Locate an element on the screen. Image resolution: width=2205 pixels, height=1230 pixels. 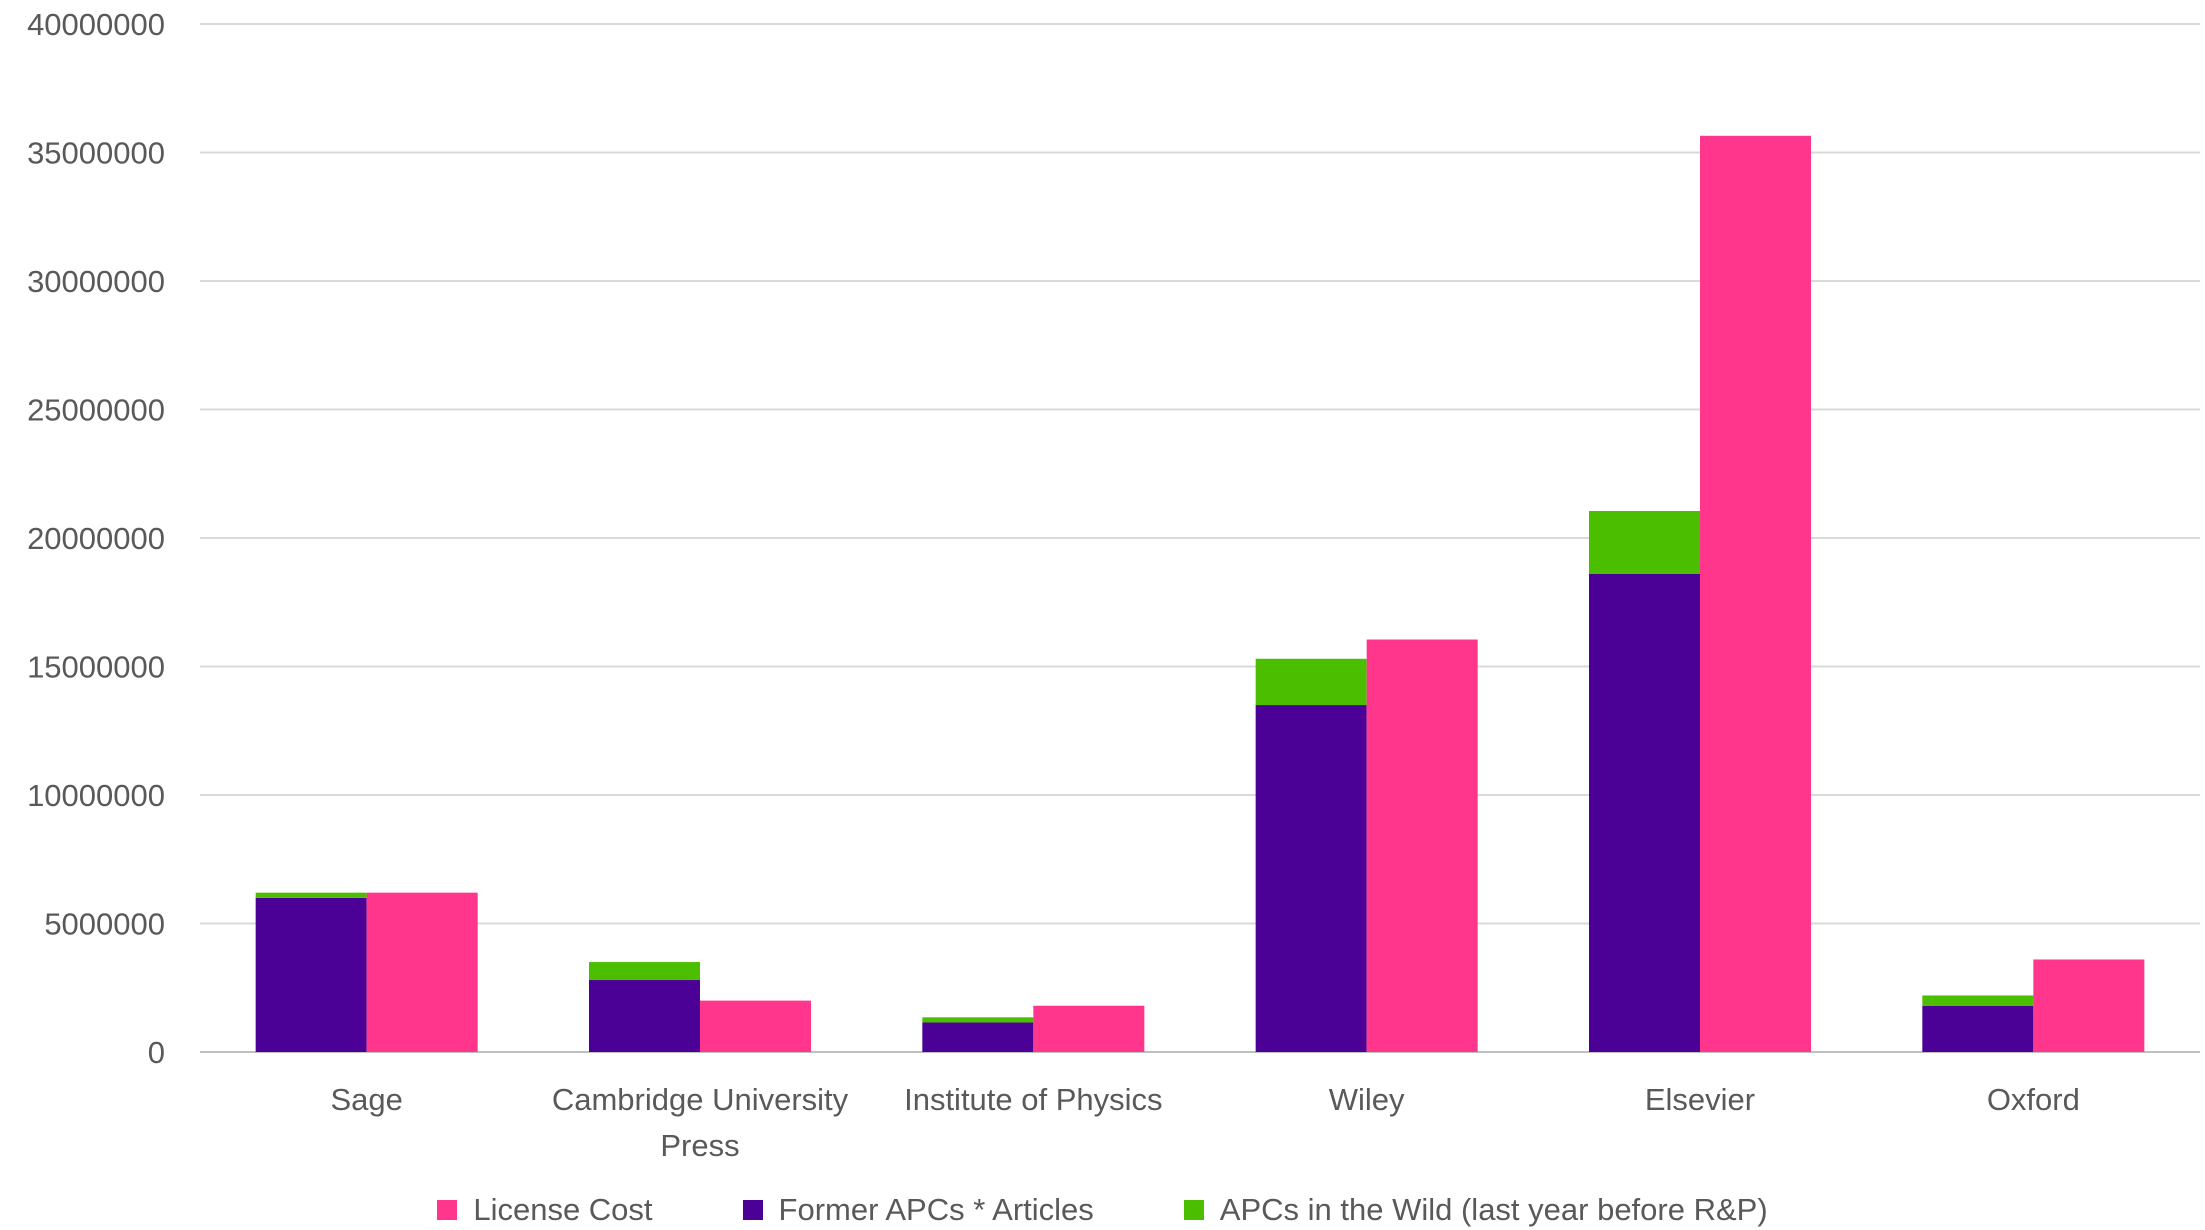
legend-label-apcs-in-the-wild: APCs in the Wild (last year before R&P) is located at coordinates (1493, 1209).